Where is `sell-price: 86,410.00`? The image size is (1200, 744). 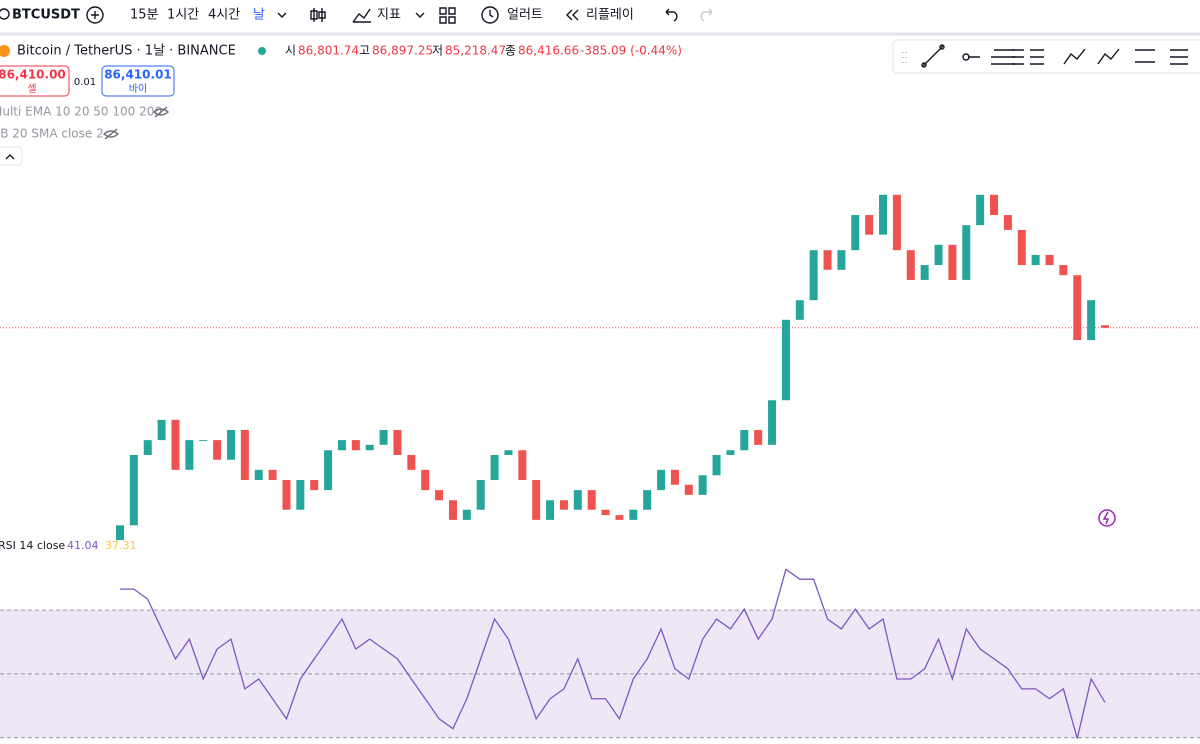 sell-price: 86,410.00 is located at coordinates (33, 75).